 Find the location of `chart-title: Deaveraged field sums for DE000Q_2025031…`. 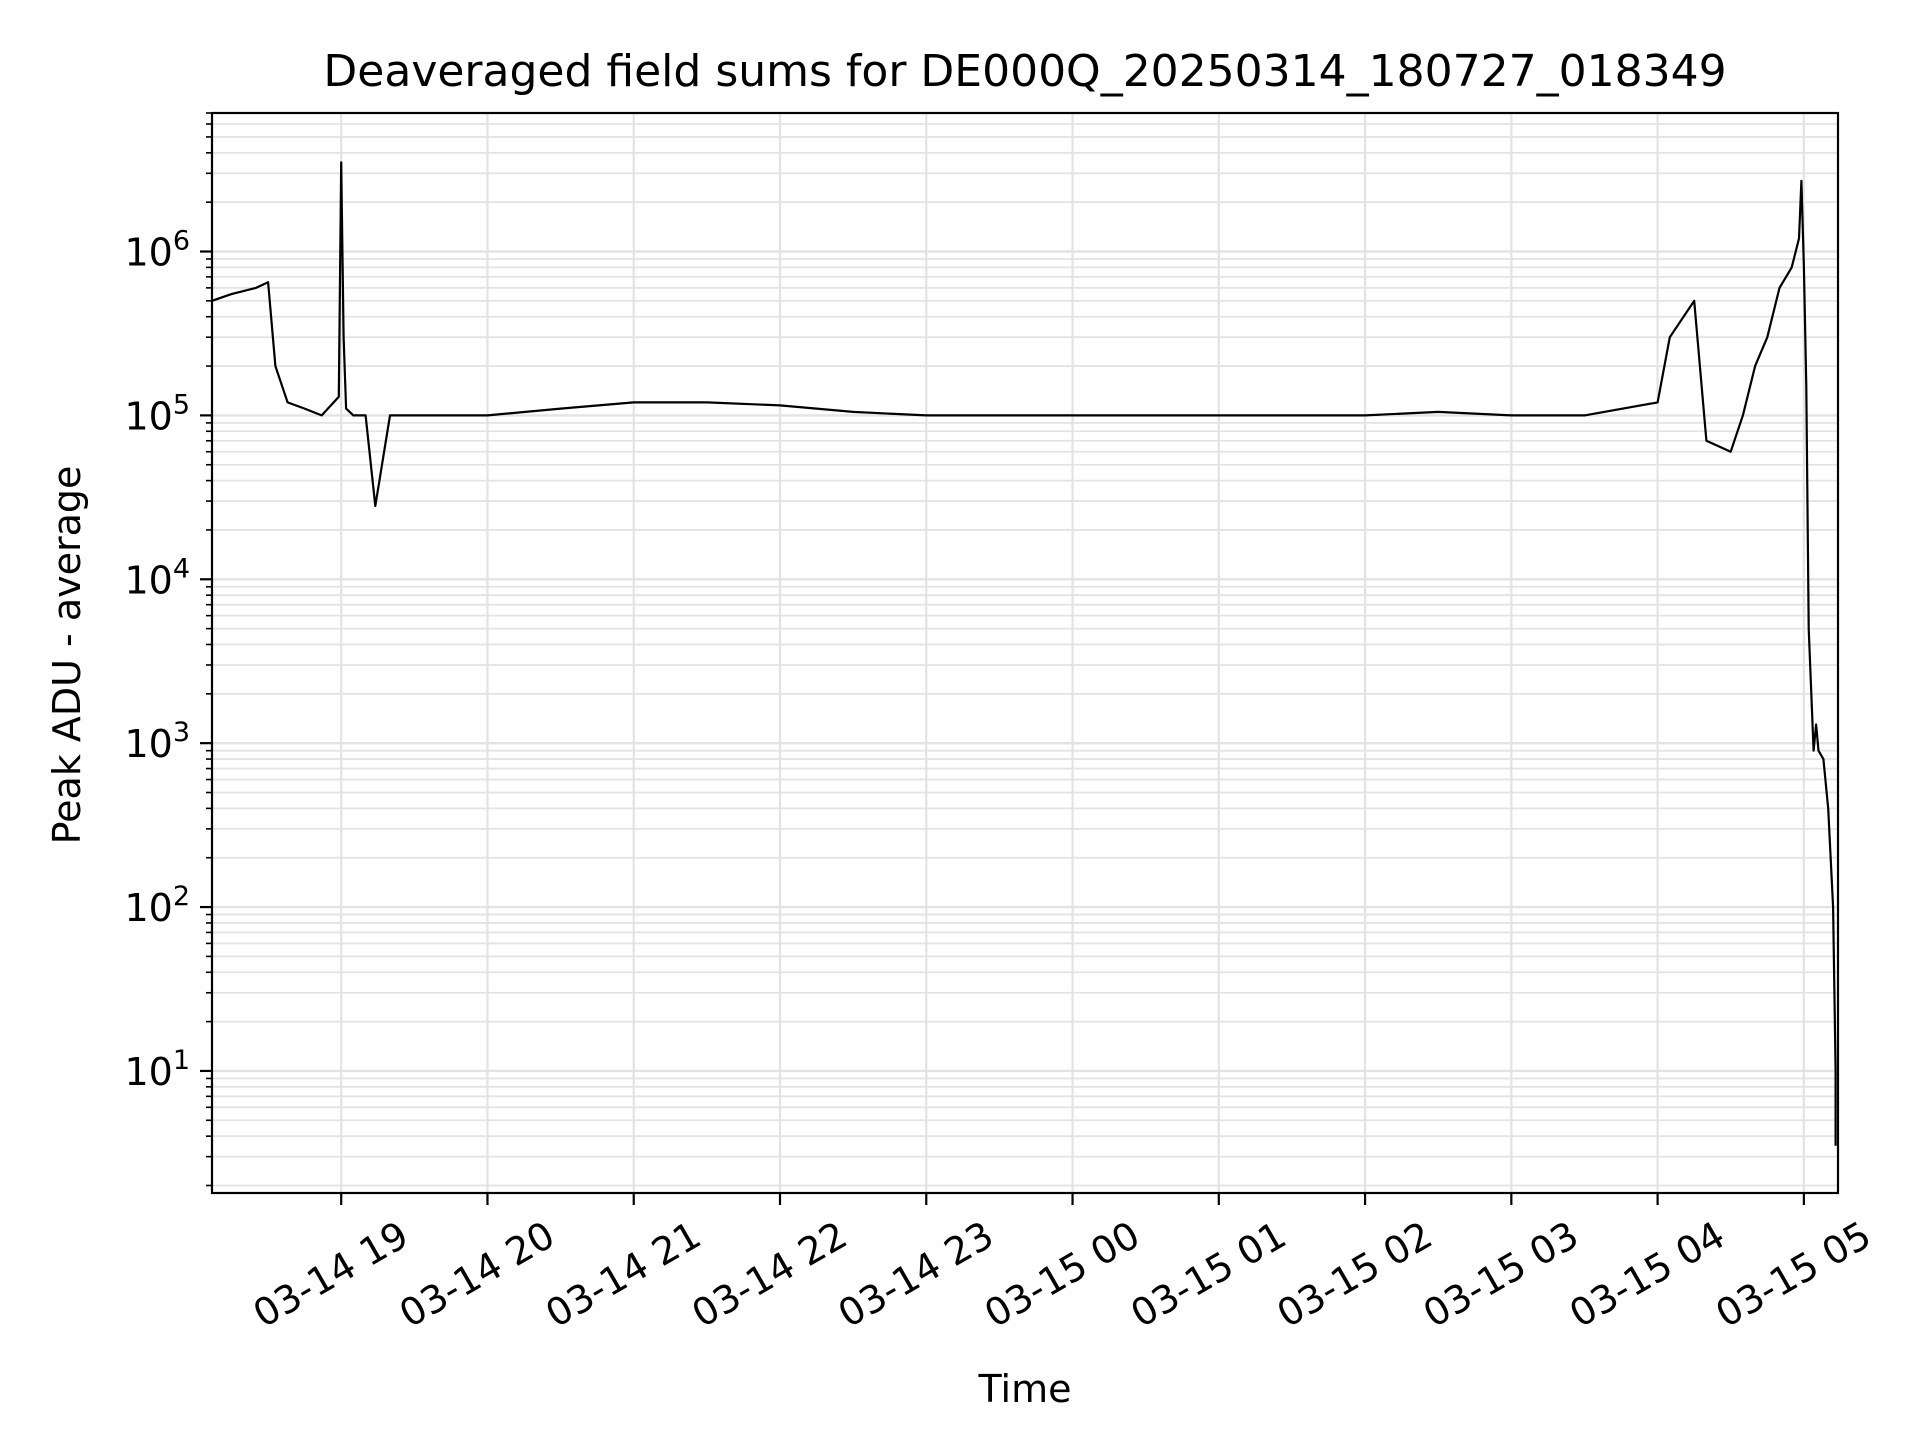

chart-title: Deaveraged field sums for DE000Q_2025031… is located at coordinates (1024, 71).